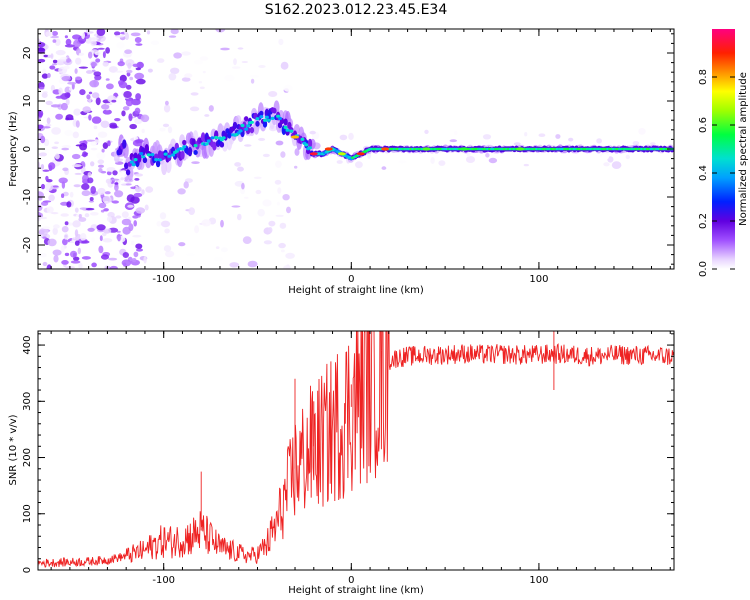  I want to click on y-tick-label: 0, so click(27, 570).